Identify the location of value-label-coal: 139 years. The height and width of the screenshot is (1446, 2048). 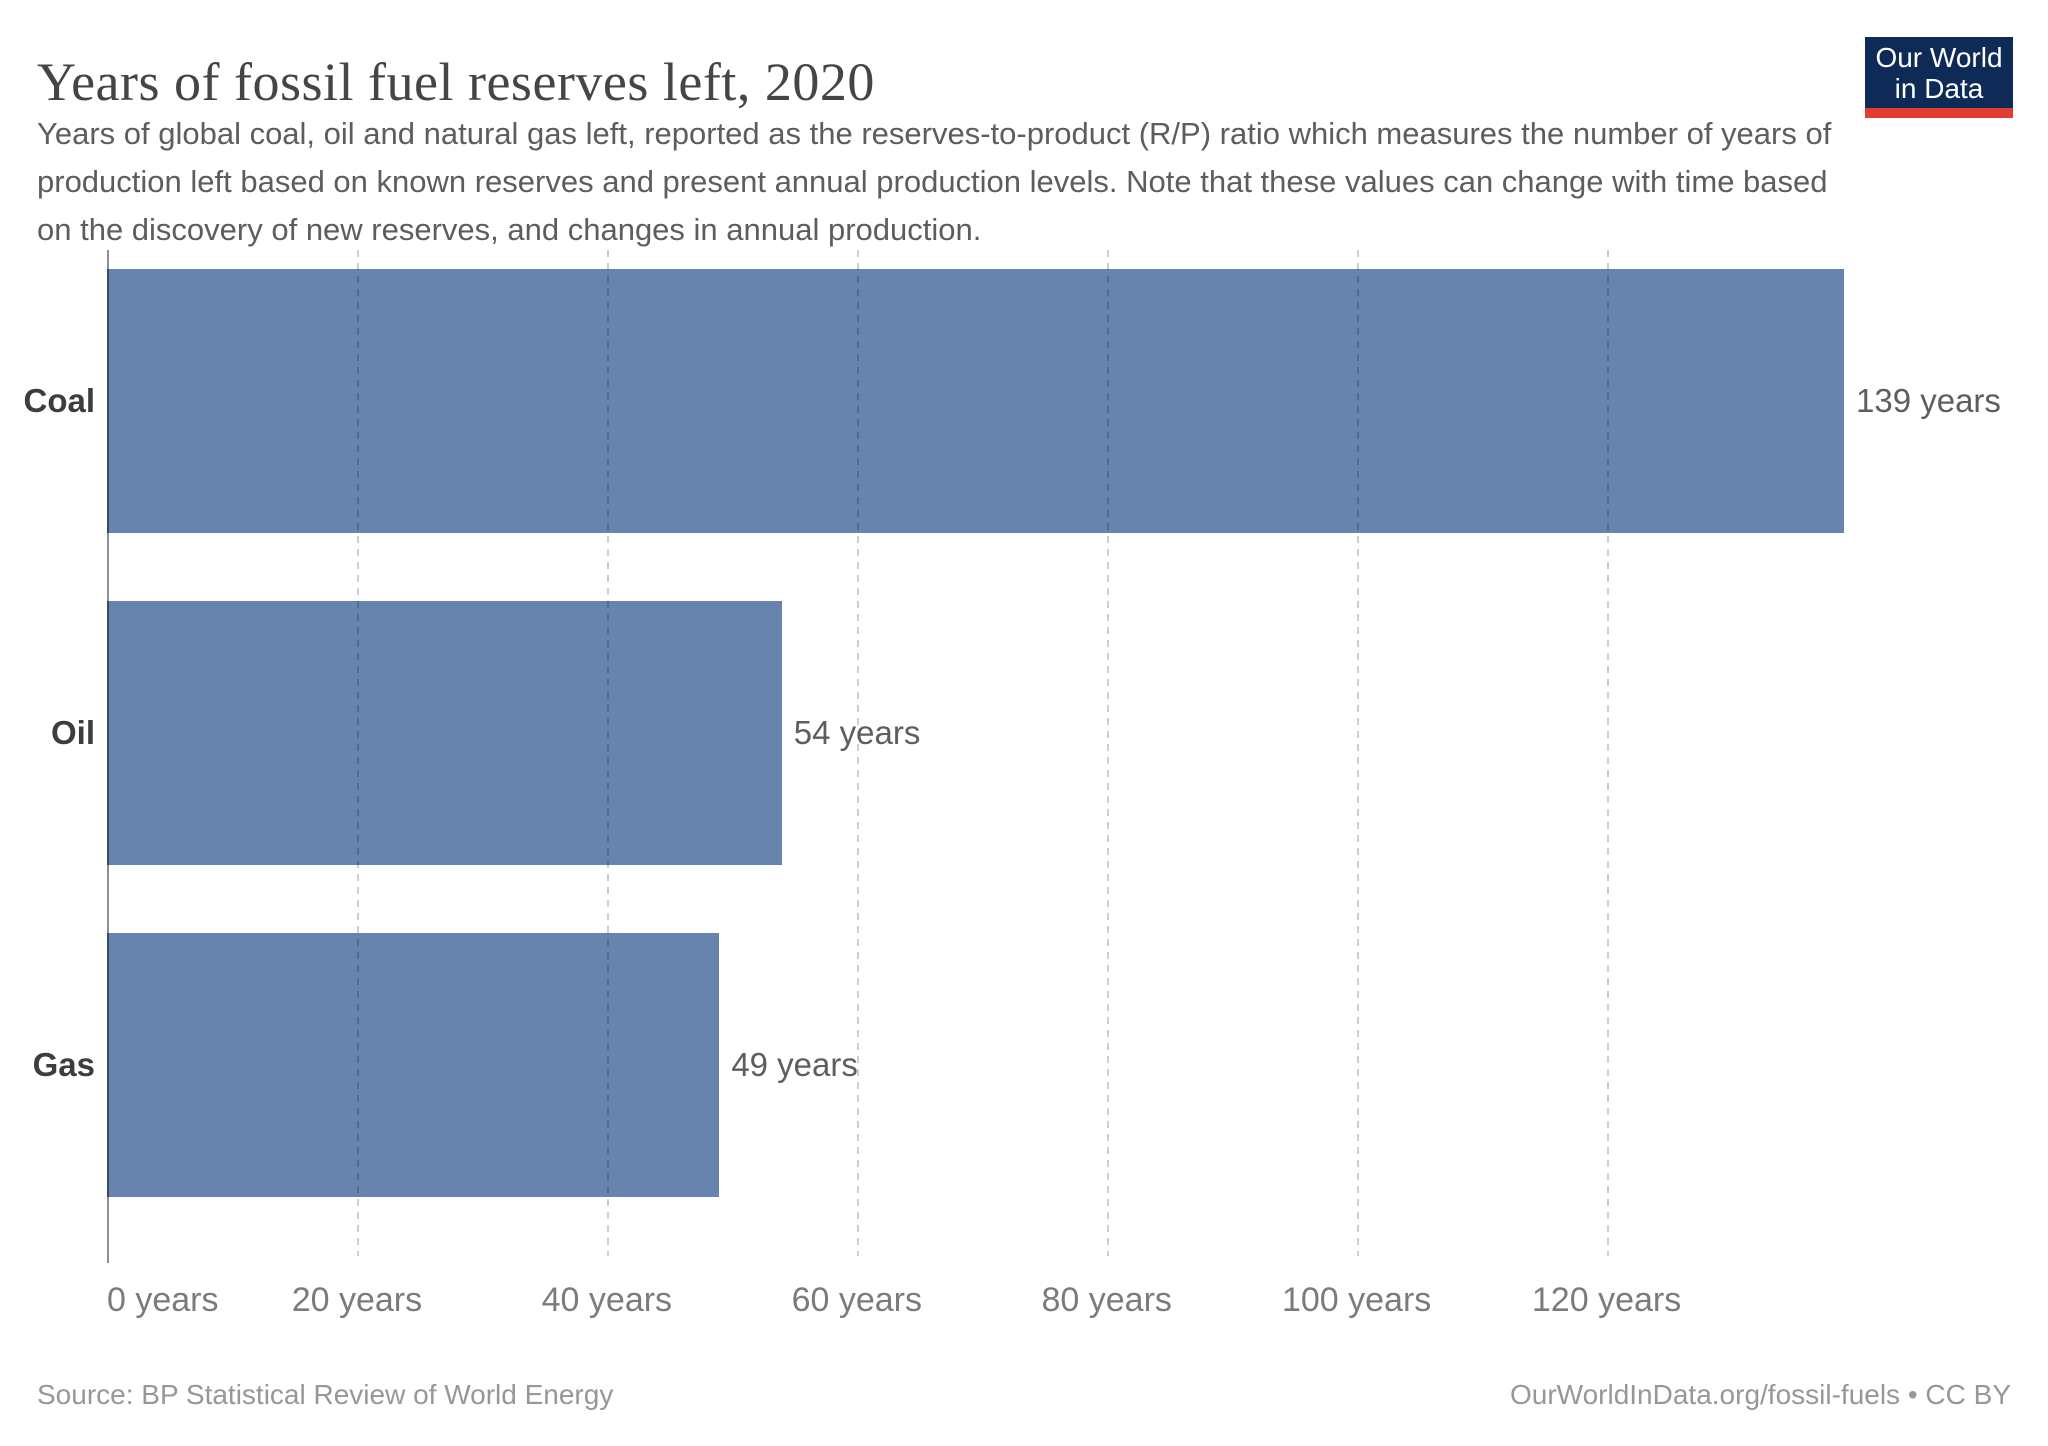
(1928, 400).